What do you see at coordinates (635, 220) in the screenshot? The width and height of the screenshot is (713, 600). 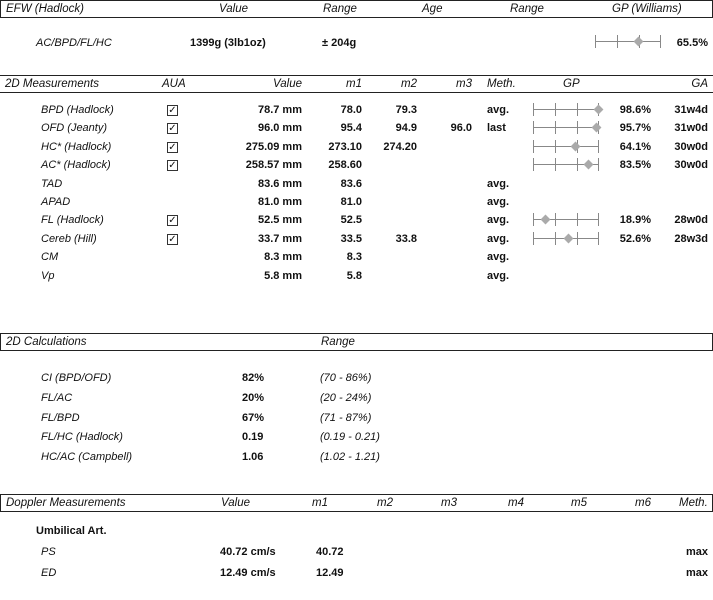 I see `measurement-gp: 18.9%` at bounding box center [635, 220].